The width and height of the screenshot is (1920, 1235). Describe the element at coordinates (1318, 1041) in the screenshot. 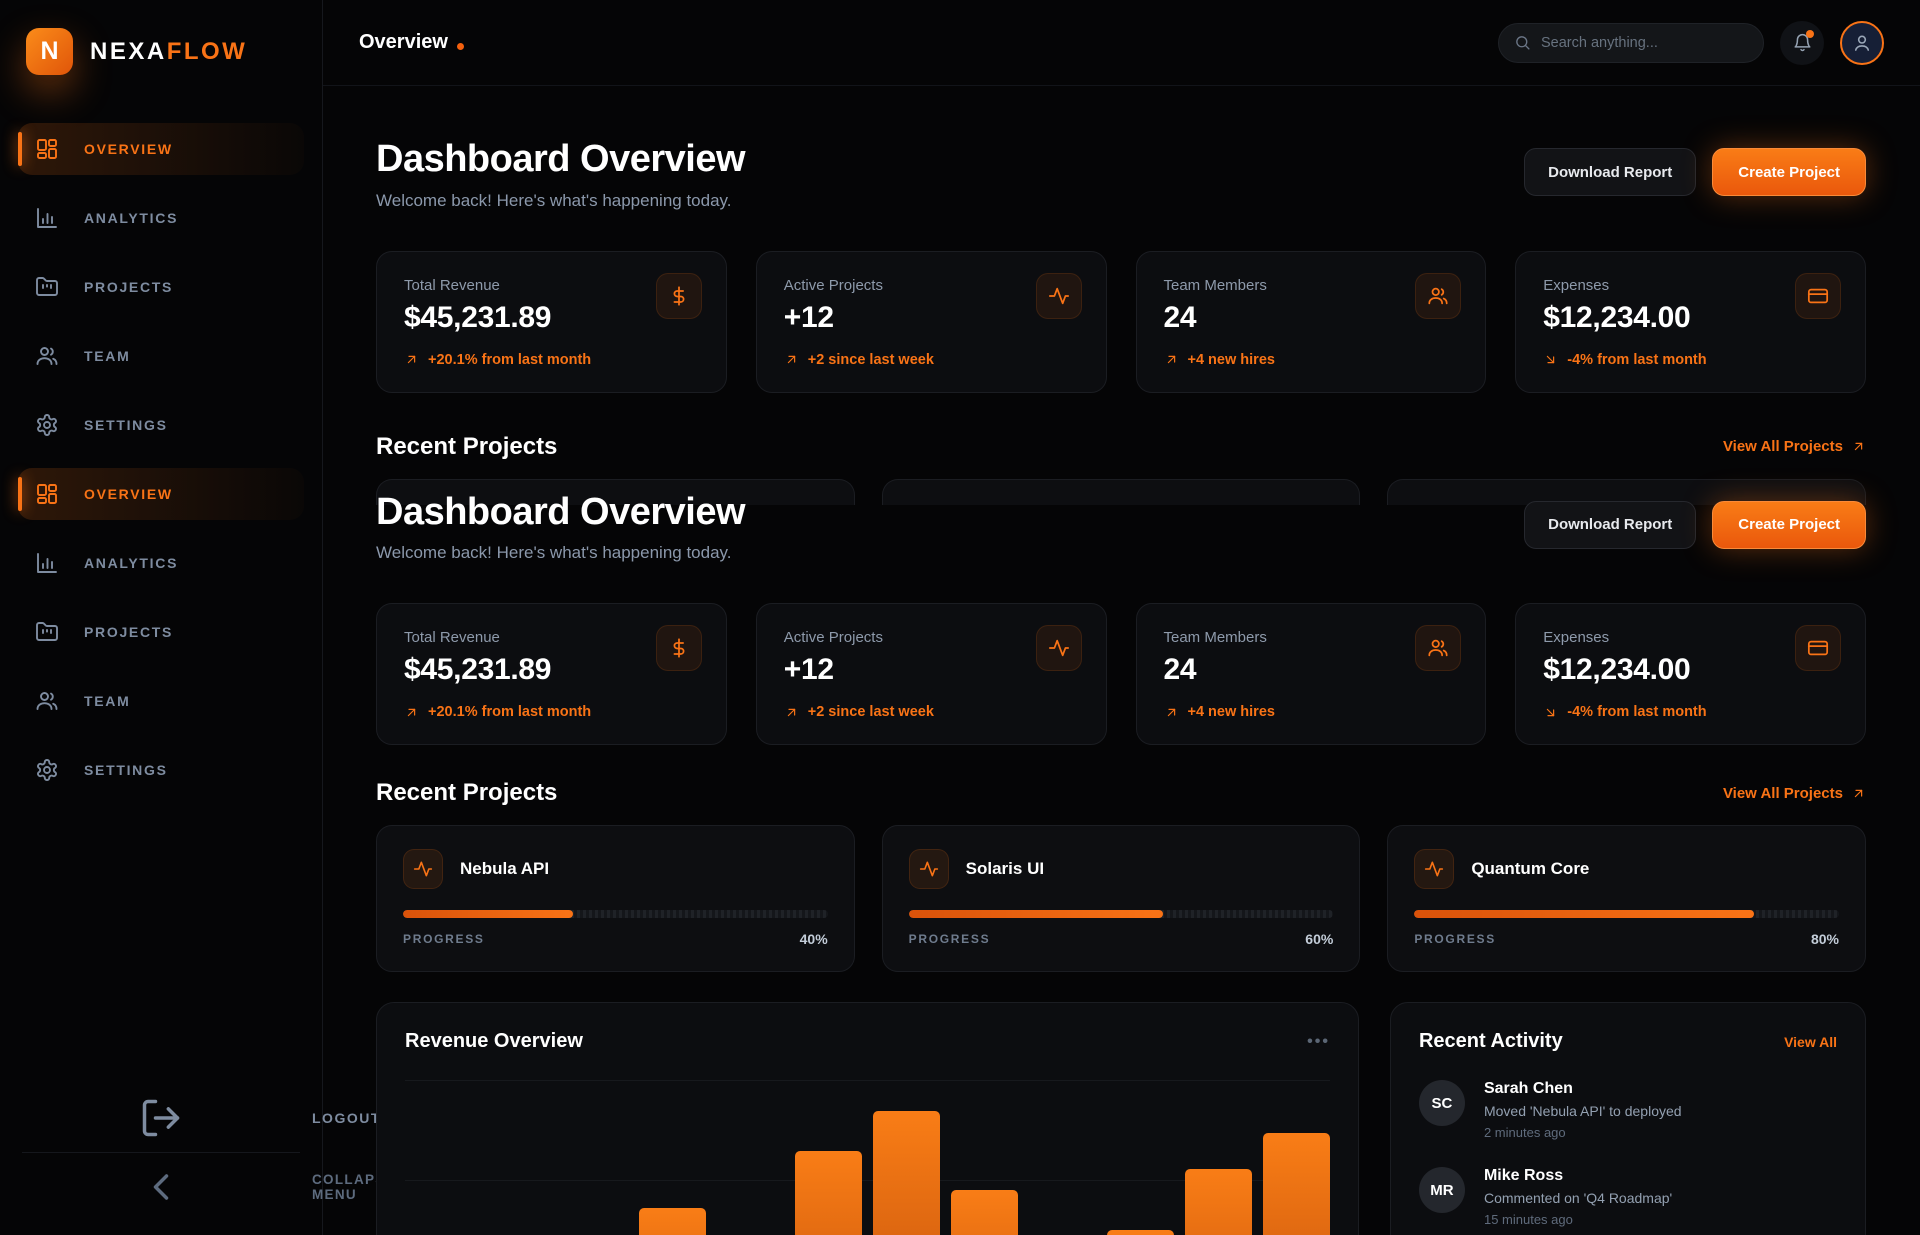

I see `more-options-icon: •••` at that location.